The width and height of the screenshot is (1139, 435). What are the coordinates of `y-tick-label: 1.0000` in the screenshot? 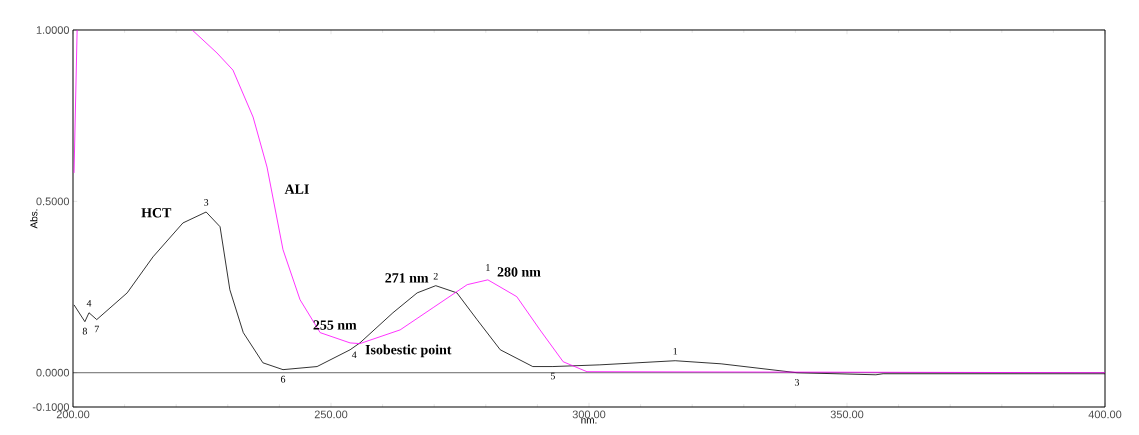 It's located at (53, 30).